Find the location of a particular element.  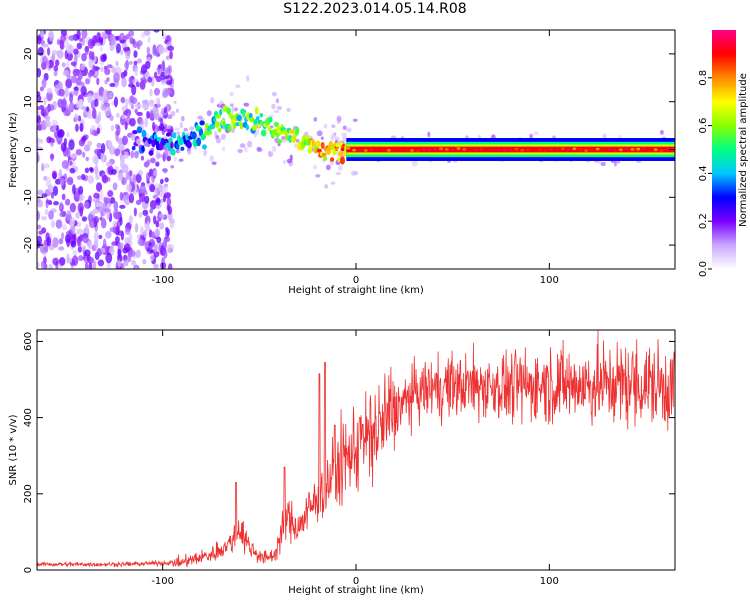

colorbar-tick-label: 0.6 is located at coordinates (703, 126).